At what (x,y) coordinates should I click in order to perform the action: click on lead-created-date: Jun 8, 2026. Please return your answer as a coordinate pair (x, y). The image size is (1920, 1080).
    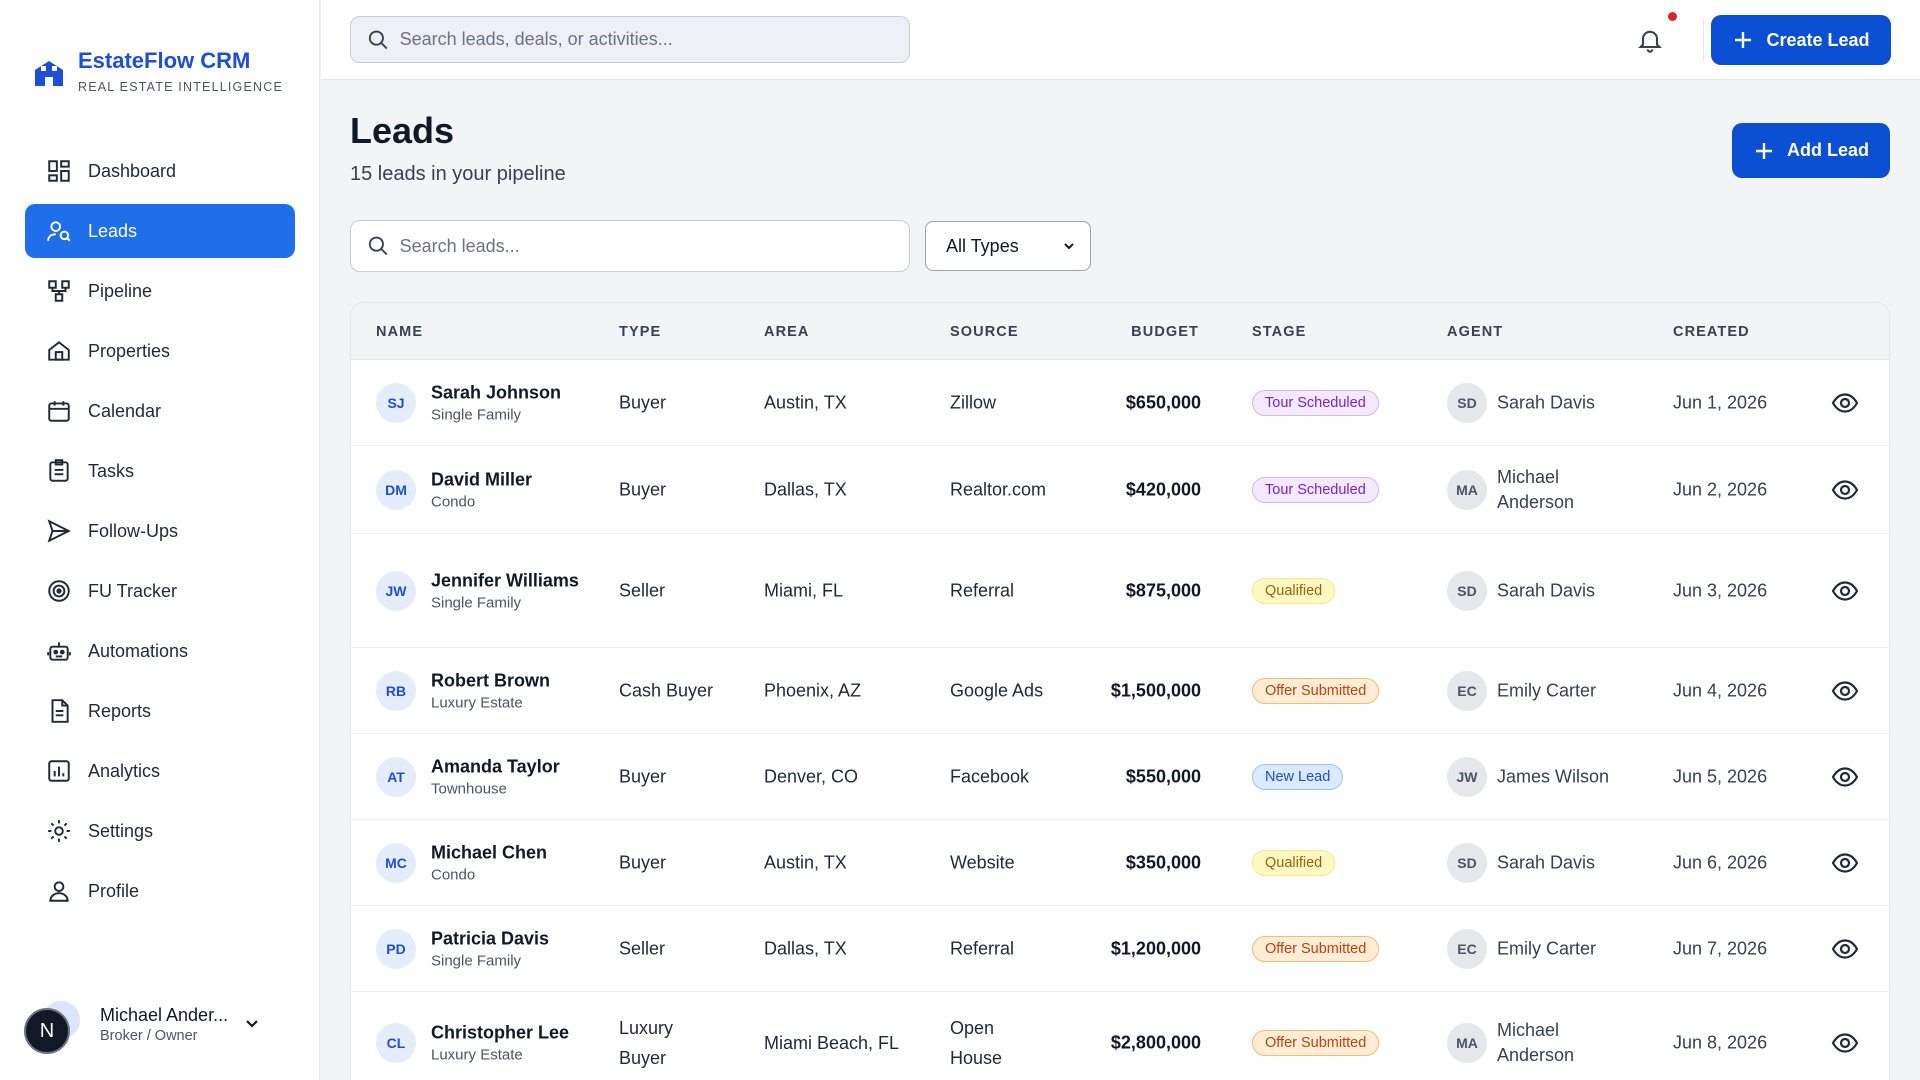
    Looking at the image, I should click on (1720, 1042).